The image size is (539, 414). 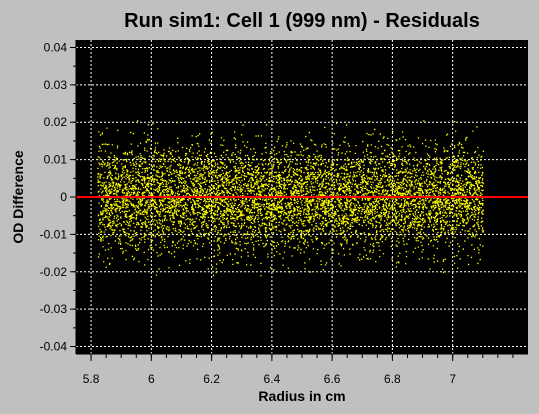 I want to click on y-tick-label: -0.02, so click(x=54, y=272).